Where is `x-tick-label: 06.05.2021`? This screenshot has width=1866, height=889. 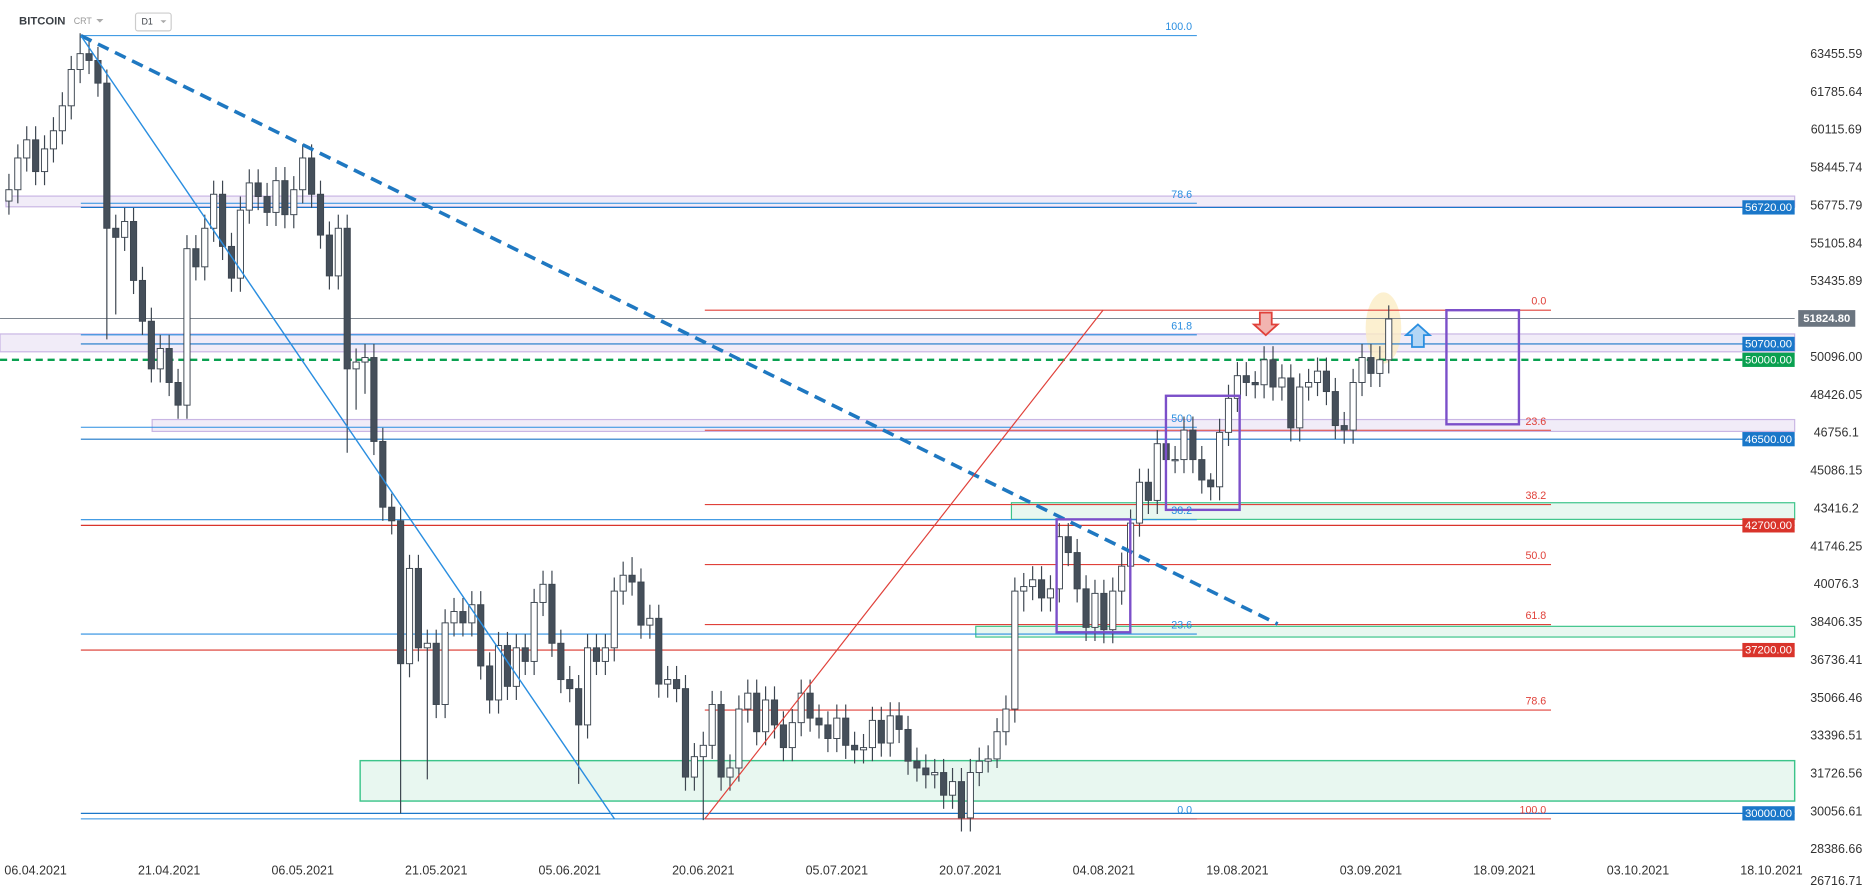 x-tick-label: 06.05.2021 is located at coordinates (302, 870).